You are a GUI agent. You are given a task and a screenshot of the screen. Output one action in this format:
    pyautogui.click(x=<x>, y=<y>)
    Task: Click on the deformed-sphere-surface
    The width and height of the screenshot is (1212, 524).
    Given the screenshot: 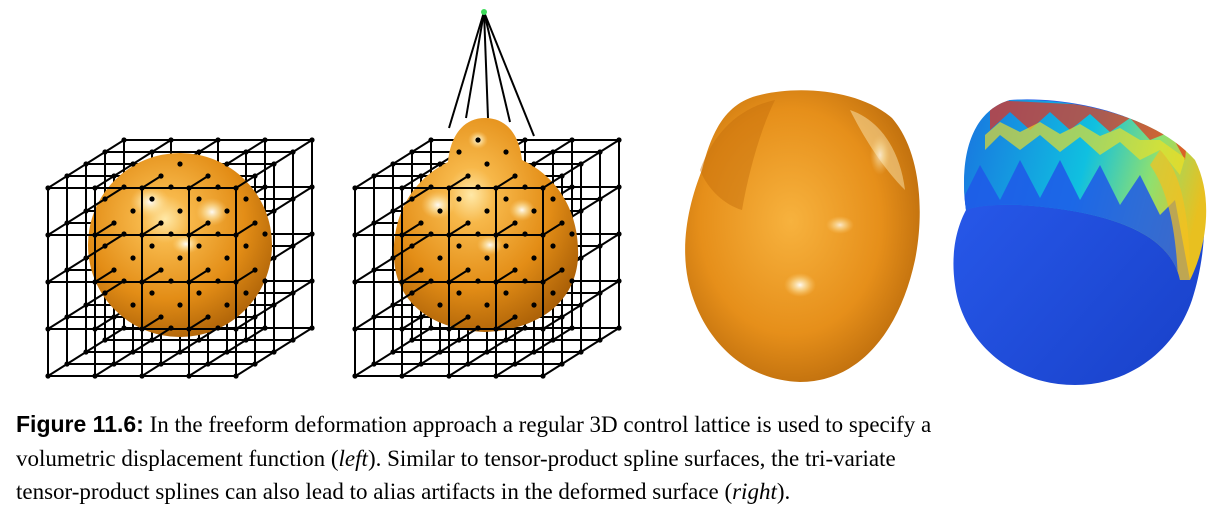 What is the action you would take?
    pyautogui.click(x=486, y=225)
    